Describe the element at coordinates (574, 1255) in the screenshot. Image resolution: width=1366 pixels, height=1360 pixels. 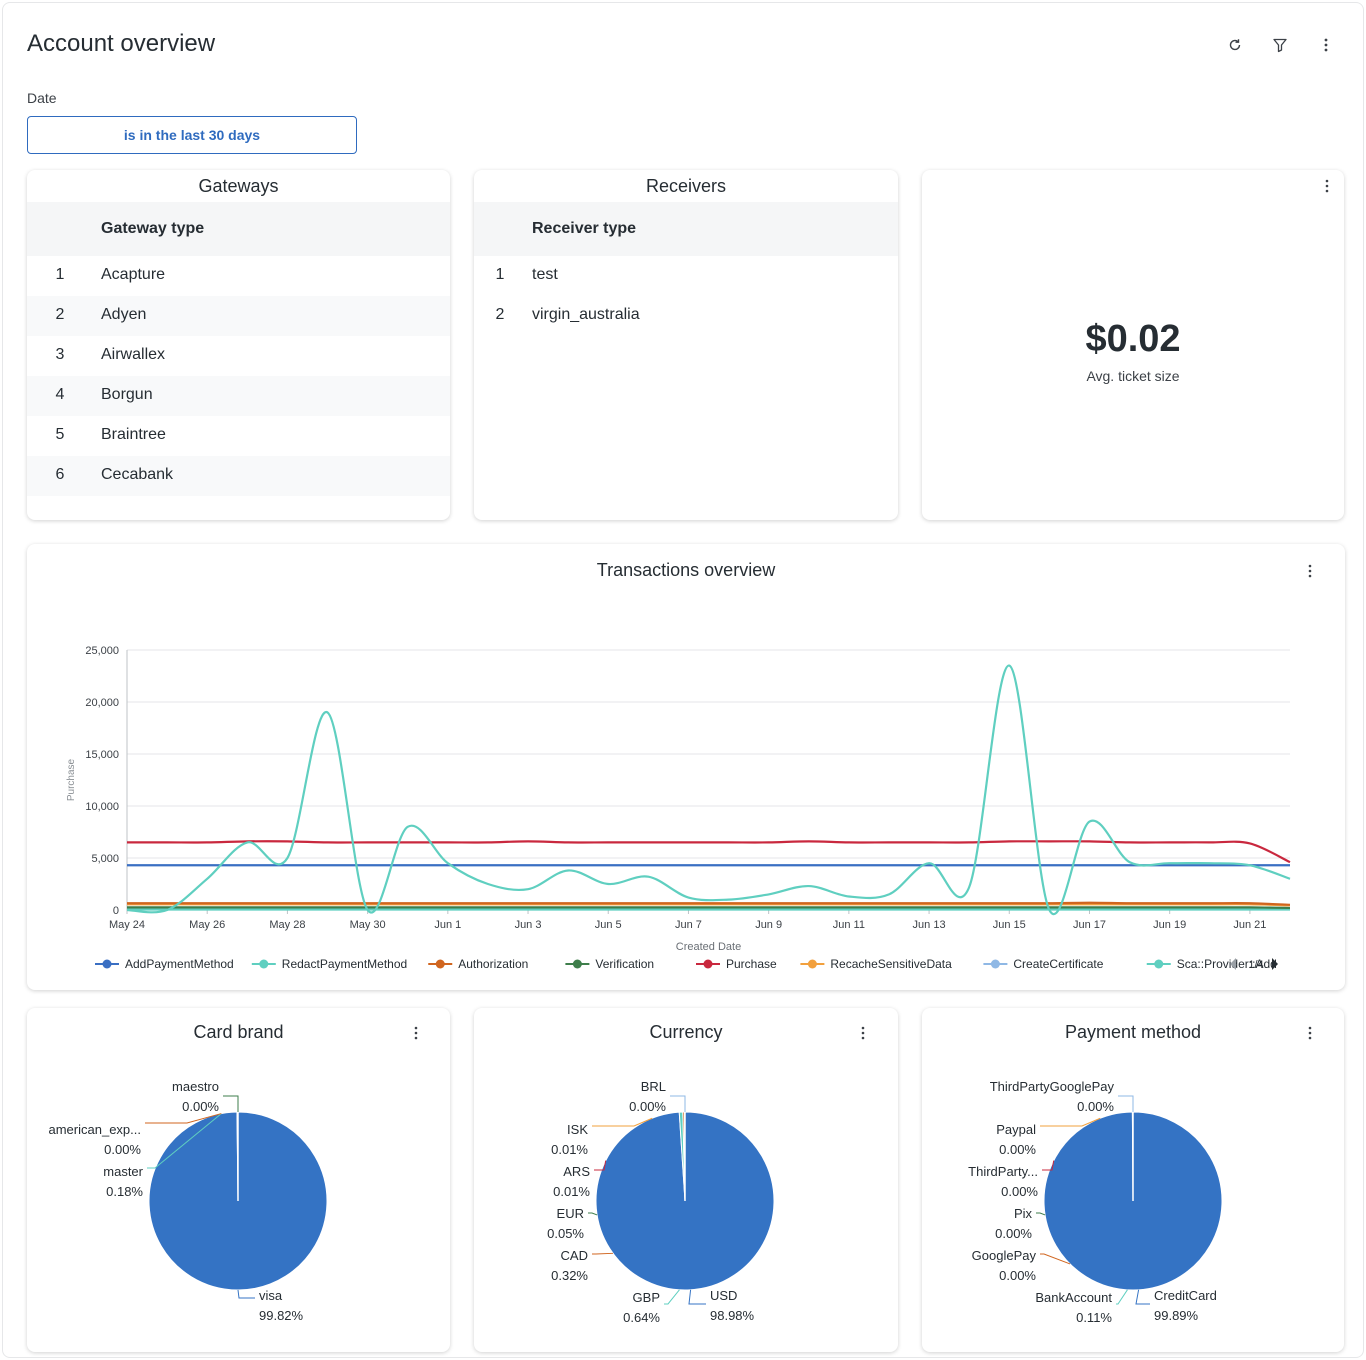
I see `pie-slice-label: CAD` at that location.